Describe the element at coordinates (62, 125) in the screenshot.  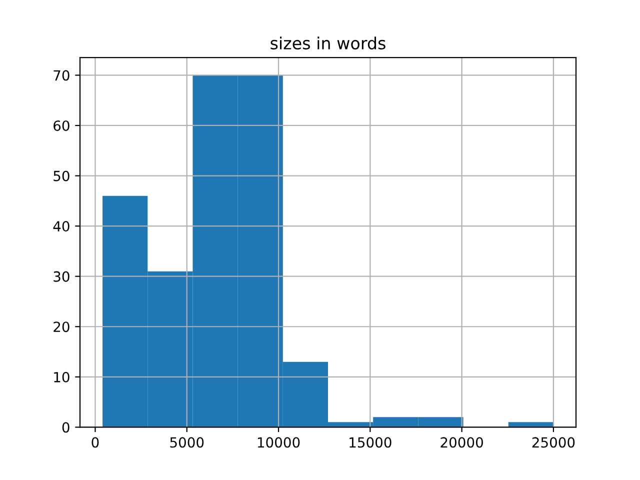
I see `y-tick-label: 60` at that location.